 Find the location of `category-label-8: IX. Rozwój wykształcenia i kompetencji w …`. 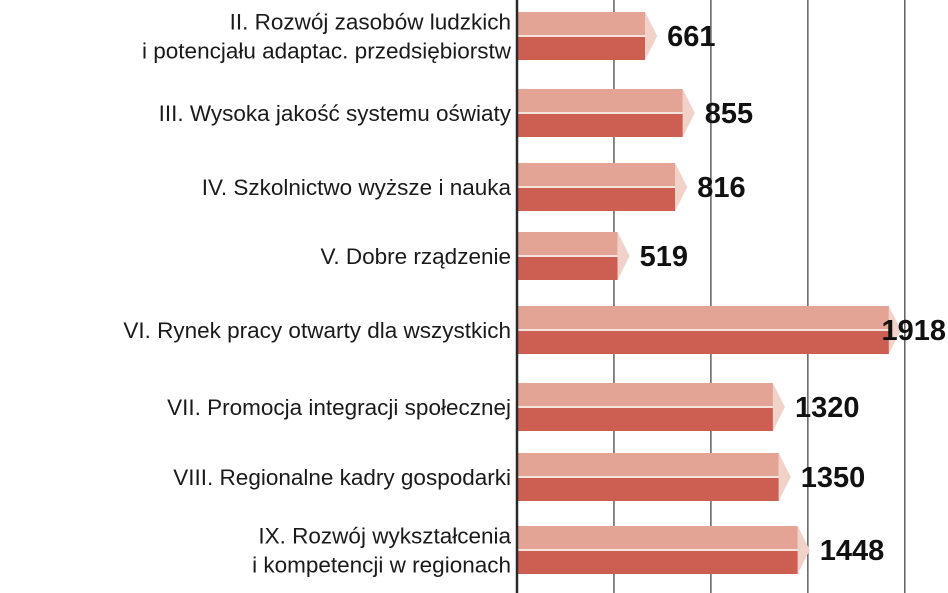

category-label-8: IX. Rozwój wykształcenia i kompetencji w … is located at coordinates (381, 551).